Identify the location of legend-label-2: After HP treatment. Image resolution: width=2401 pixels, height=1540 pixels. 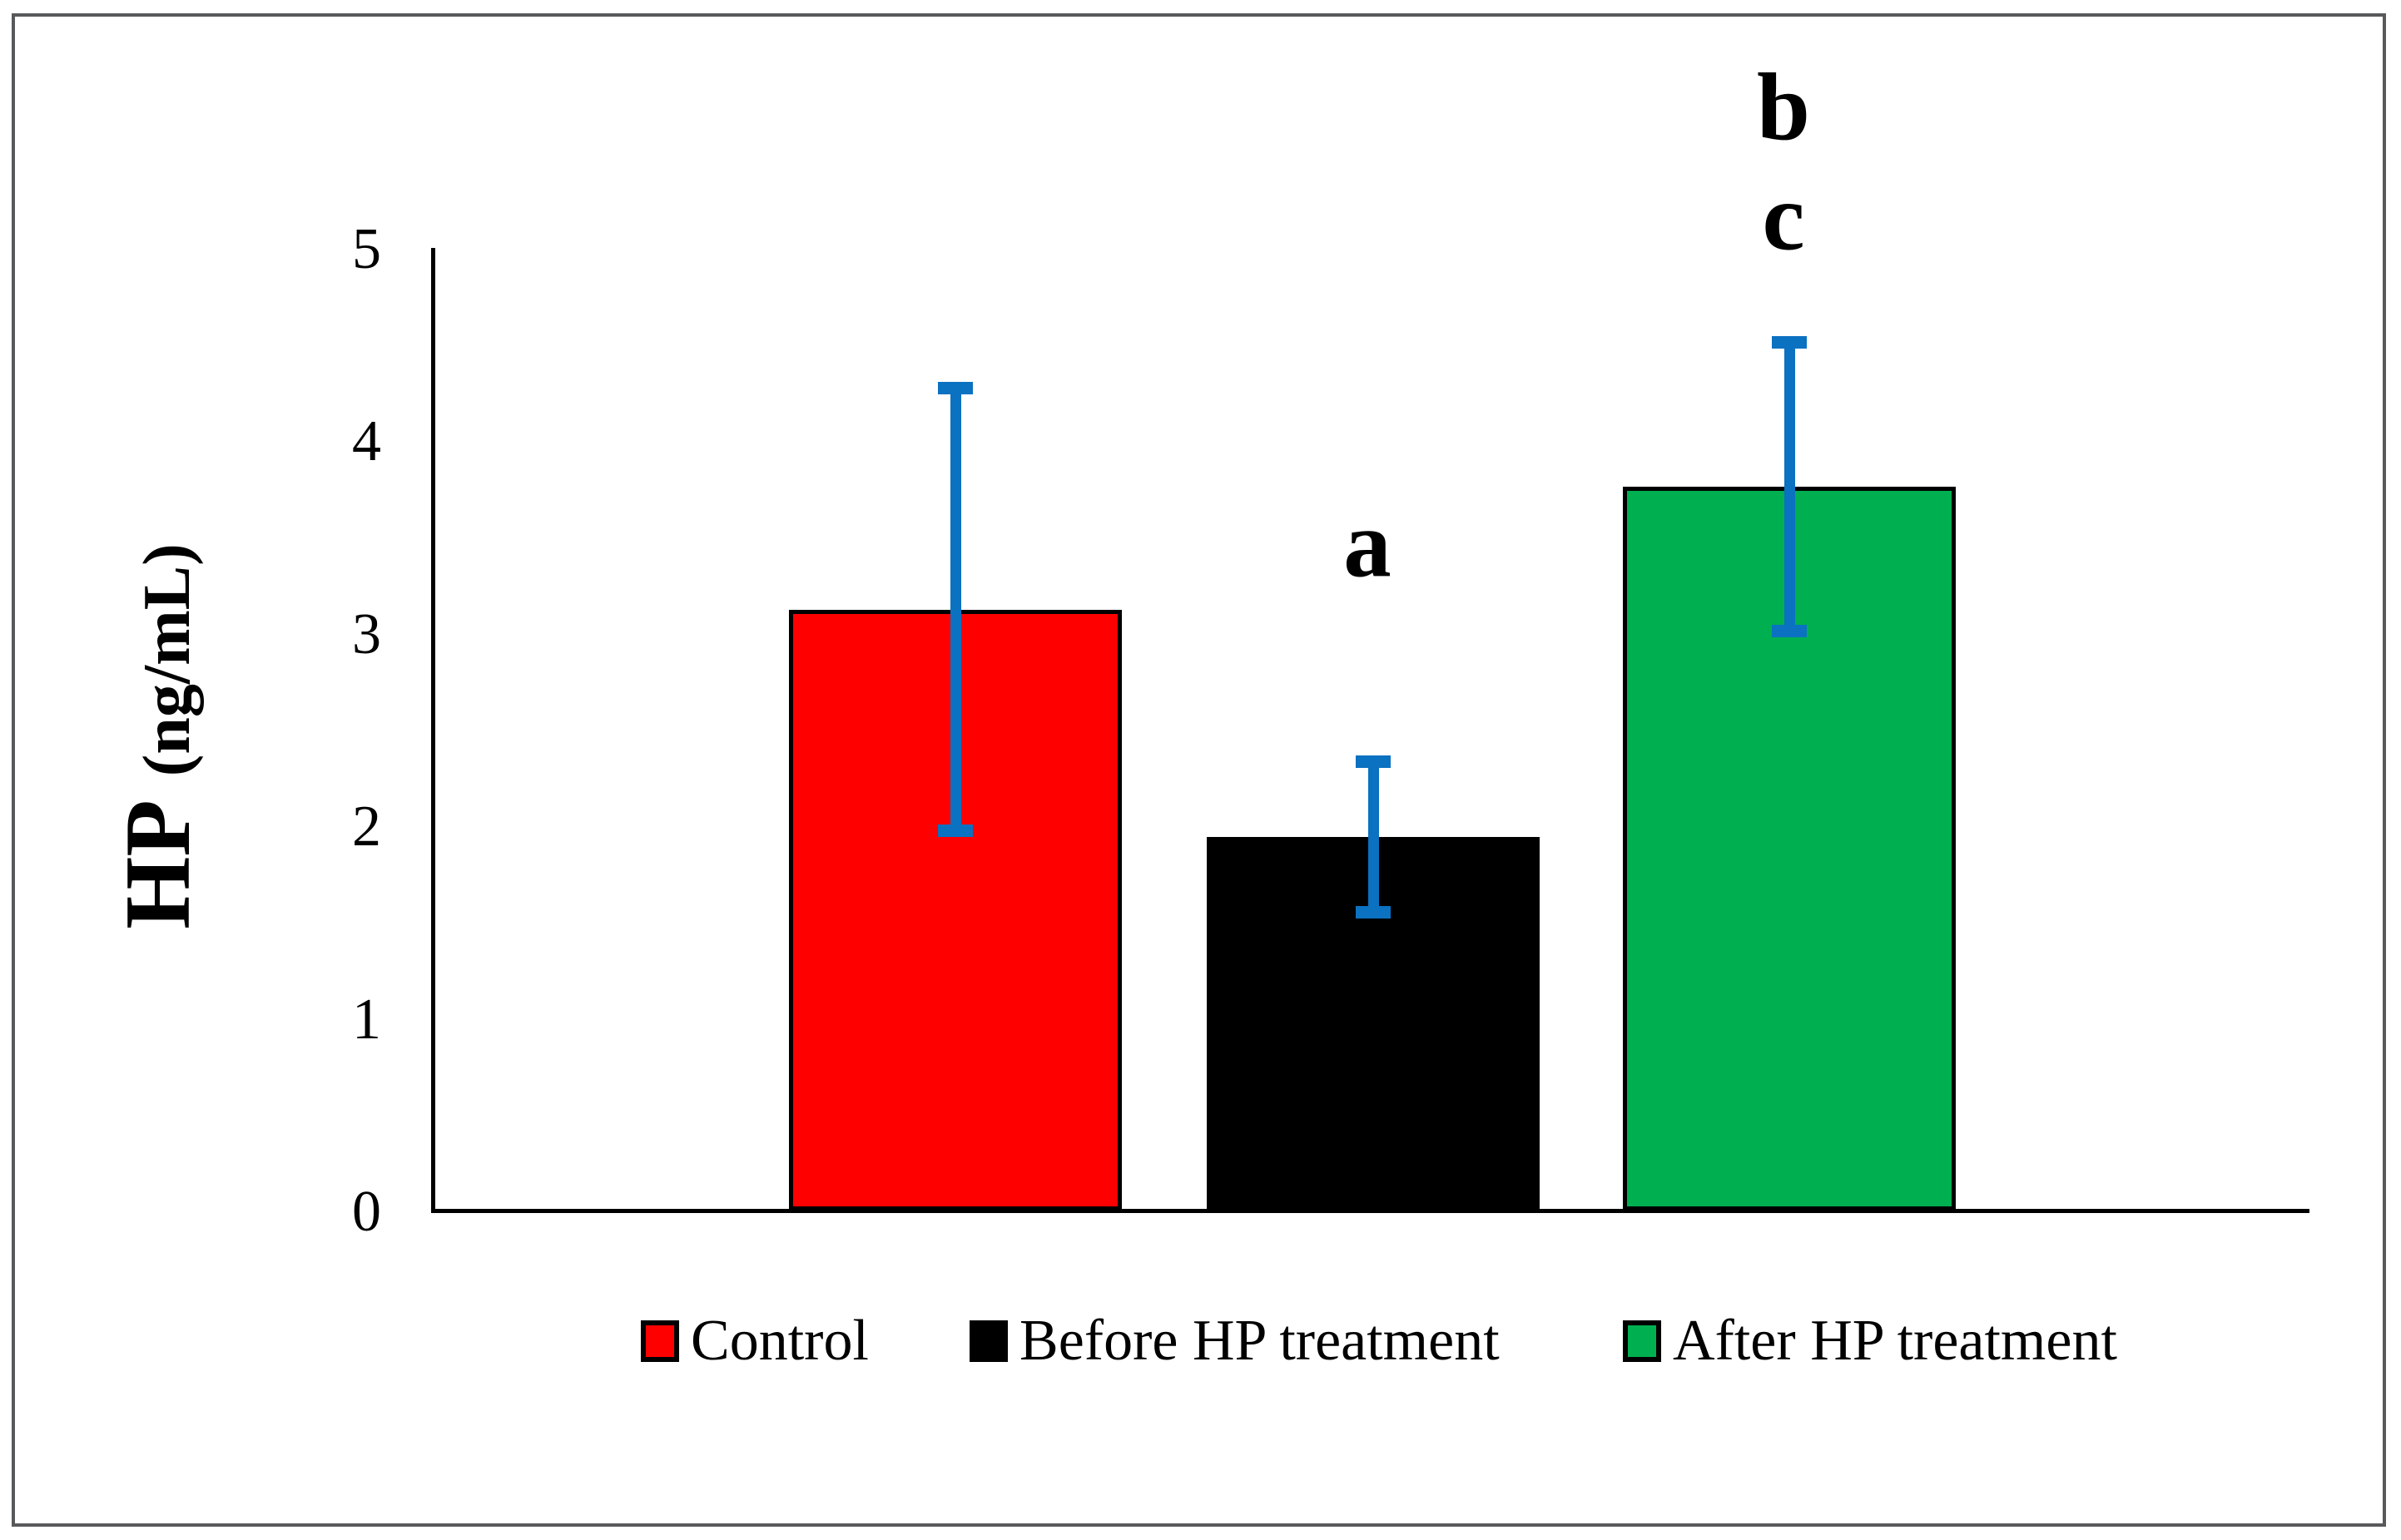
(1895, 1341).